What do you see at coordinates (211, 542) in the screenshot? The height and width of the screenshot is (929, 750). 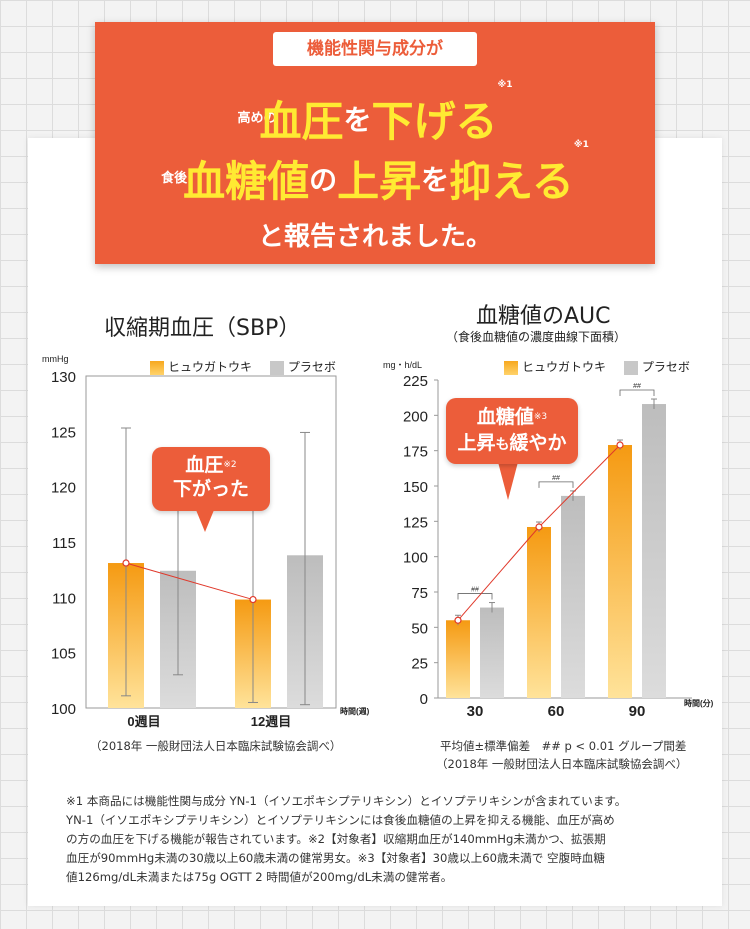 I see `chart1-frame` at bounding box center [211, 542].